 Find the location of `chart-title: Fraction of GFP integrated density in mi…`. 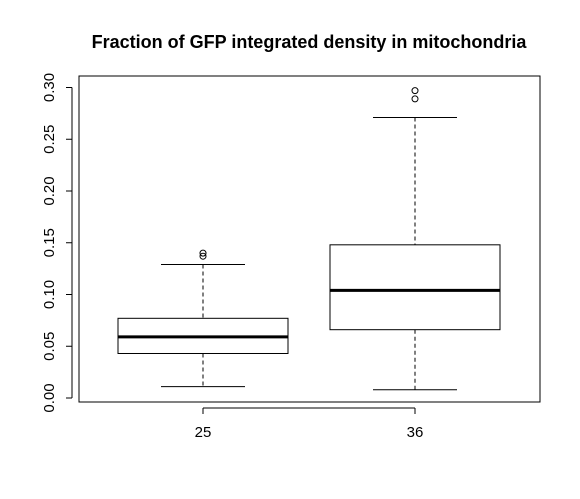

chart-title: Fraction of GFP integrated density in mi… is located at coordinates (310, 42).